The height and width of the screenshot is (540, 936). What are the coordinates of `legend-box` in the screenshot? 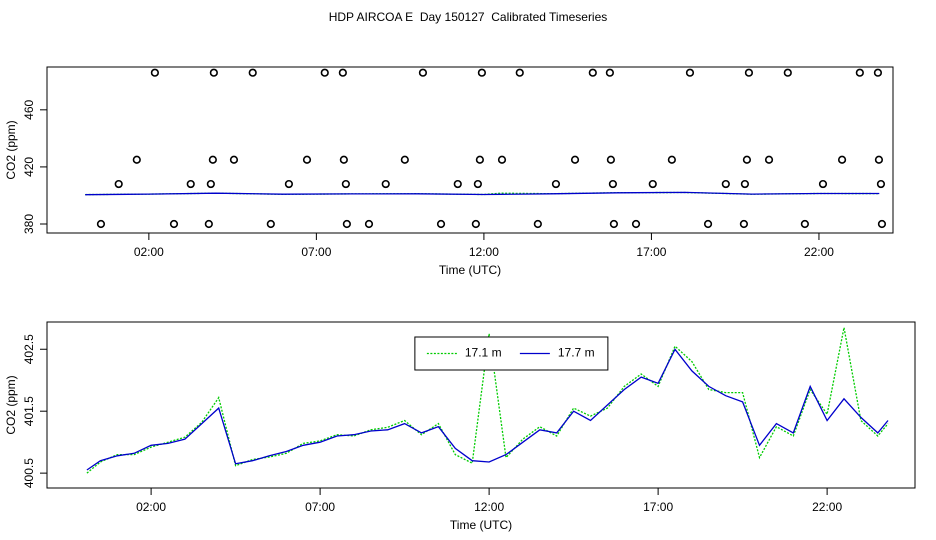 It's located at (511, 353).